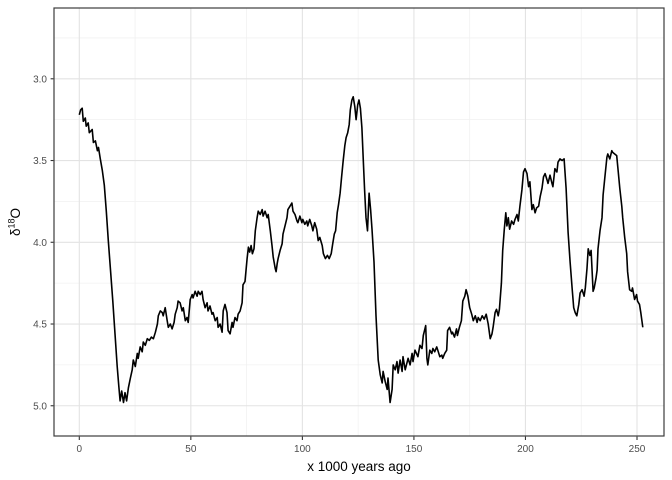 The image size is (672, 480). What do you see at coordinates (40, 406) in the screenshot?
I see `y-tick-label: 5.0` at bounding box center [40, 406].